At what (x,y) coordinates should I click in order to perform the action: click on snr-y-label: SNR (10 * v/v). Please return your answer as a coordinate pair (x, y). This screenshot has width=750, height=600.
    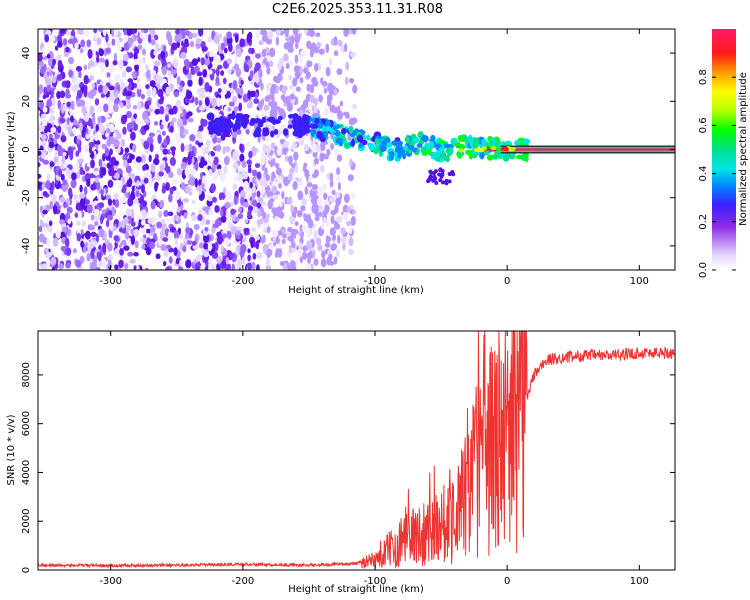
    Looking at the image, I should click on (11, 449).